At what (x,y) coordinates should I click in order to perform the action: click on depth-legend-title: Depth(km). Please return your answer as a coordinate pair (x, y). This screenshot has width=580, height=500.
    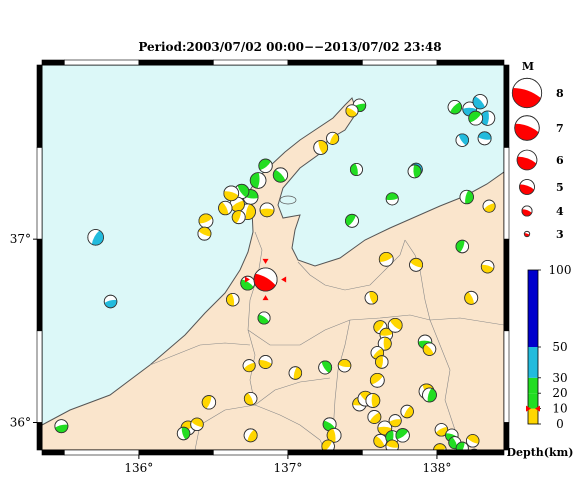
    Looking at the image, I should click on (540, 452).